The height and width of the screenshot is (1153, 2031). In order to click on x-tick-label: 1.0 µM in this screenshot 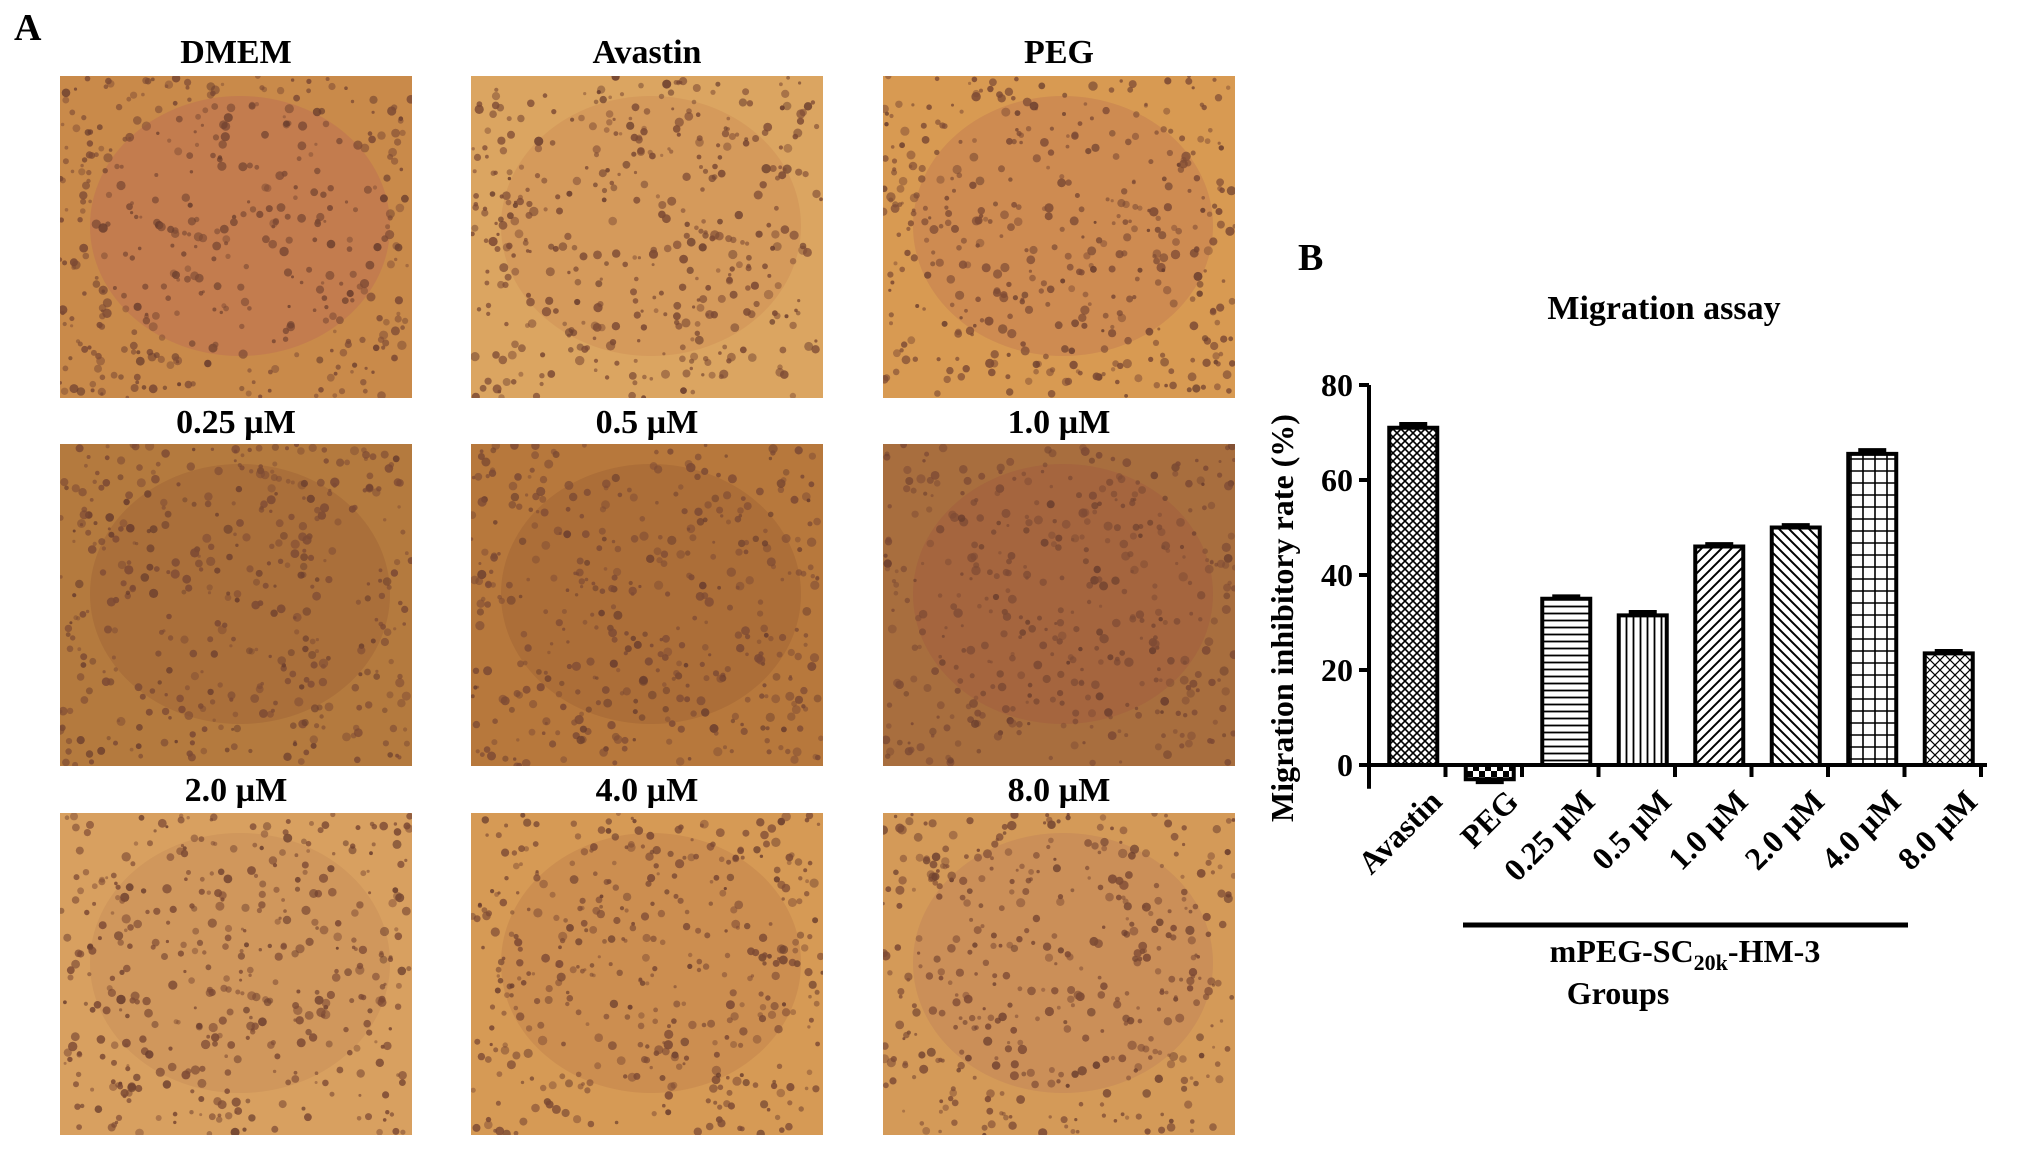, I will do `click(1708, 830)`.